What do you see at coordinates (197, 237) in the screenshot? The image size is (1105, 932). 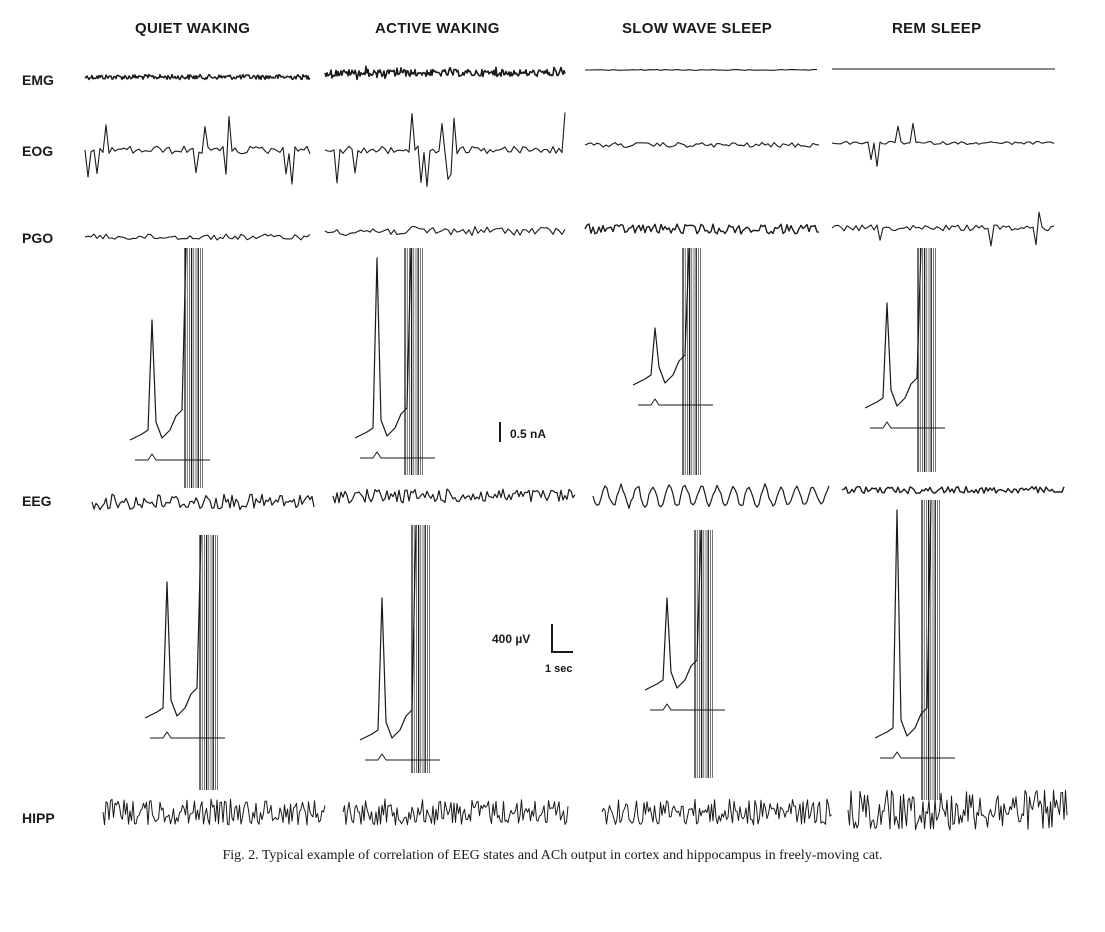 I see `pgo-trace-quiet-waking` at bounding box center [197, 237].